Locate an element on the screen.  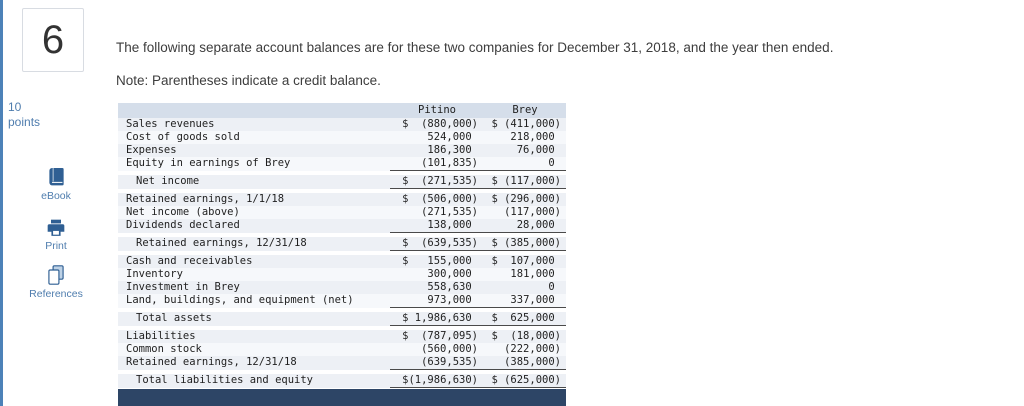
pitino-value: $(1,986,630) is located at coordinates (437, 381).